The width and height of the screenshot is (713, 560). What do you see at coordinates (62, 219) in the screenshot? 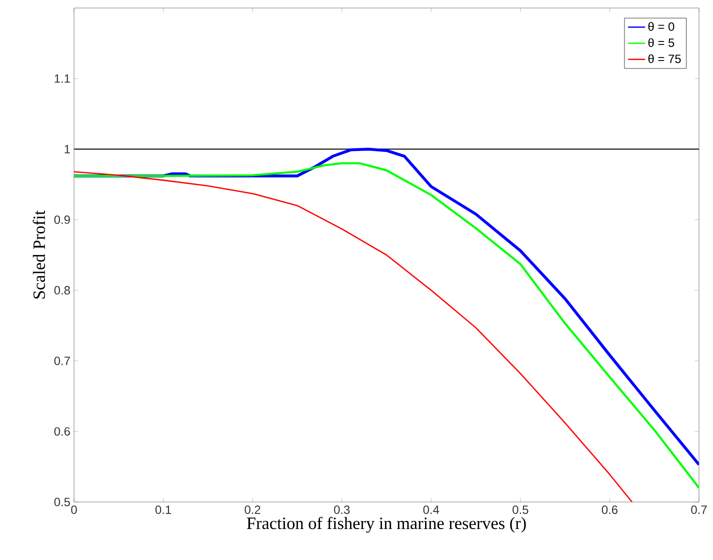
I see `y-tick-label: 0.9` at bounding box center [62, 219].